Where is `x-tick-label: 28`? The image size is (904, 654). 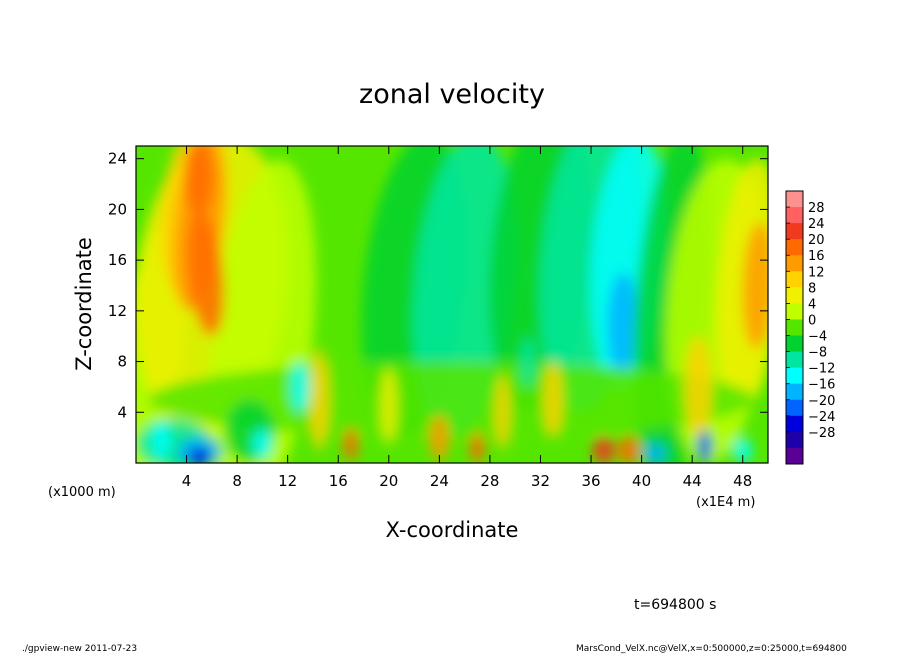 x-tick-label: 28 is located at coordinates (489, 481).